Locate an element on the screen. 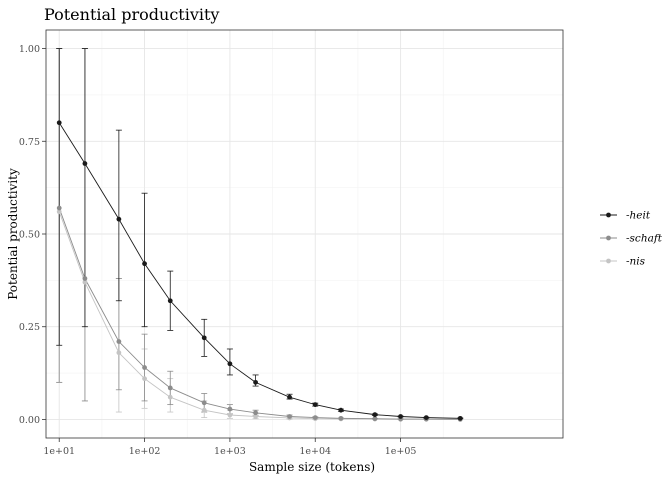  y-tick-label: 0.25 is located at coordinates (29, 327).